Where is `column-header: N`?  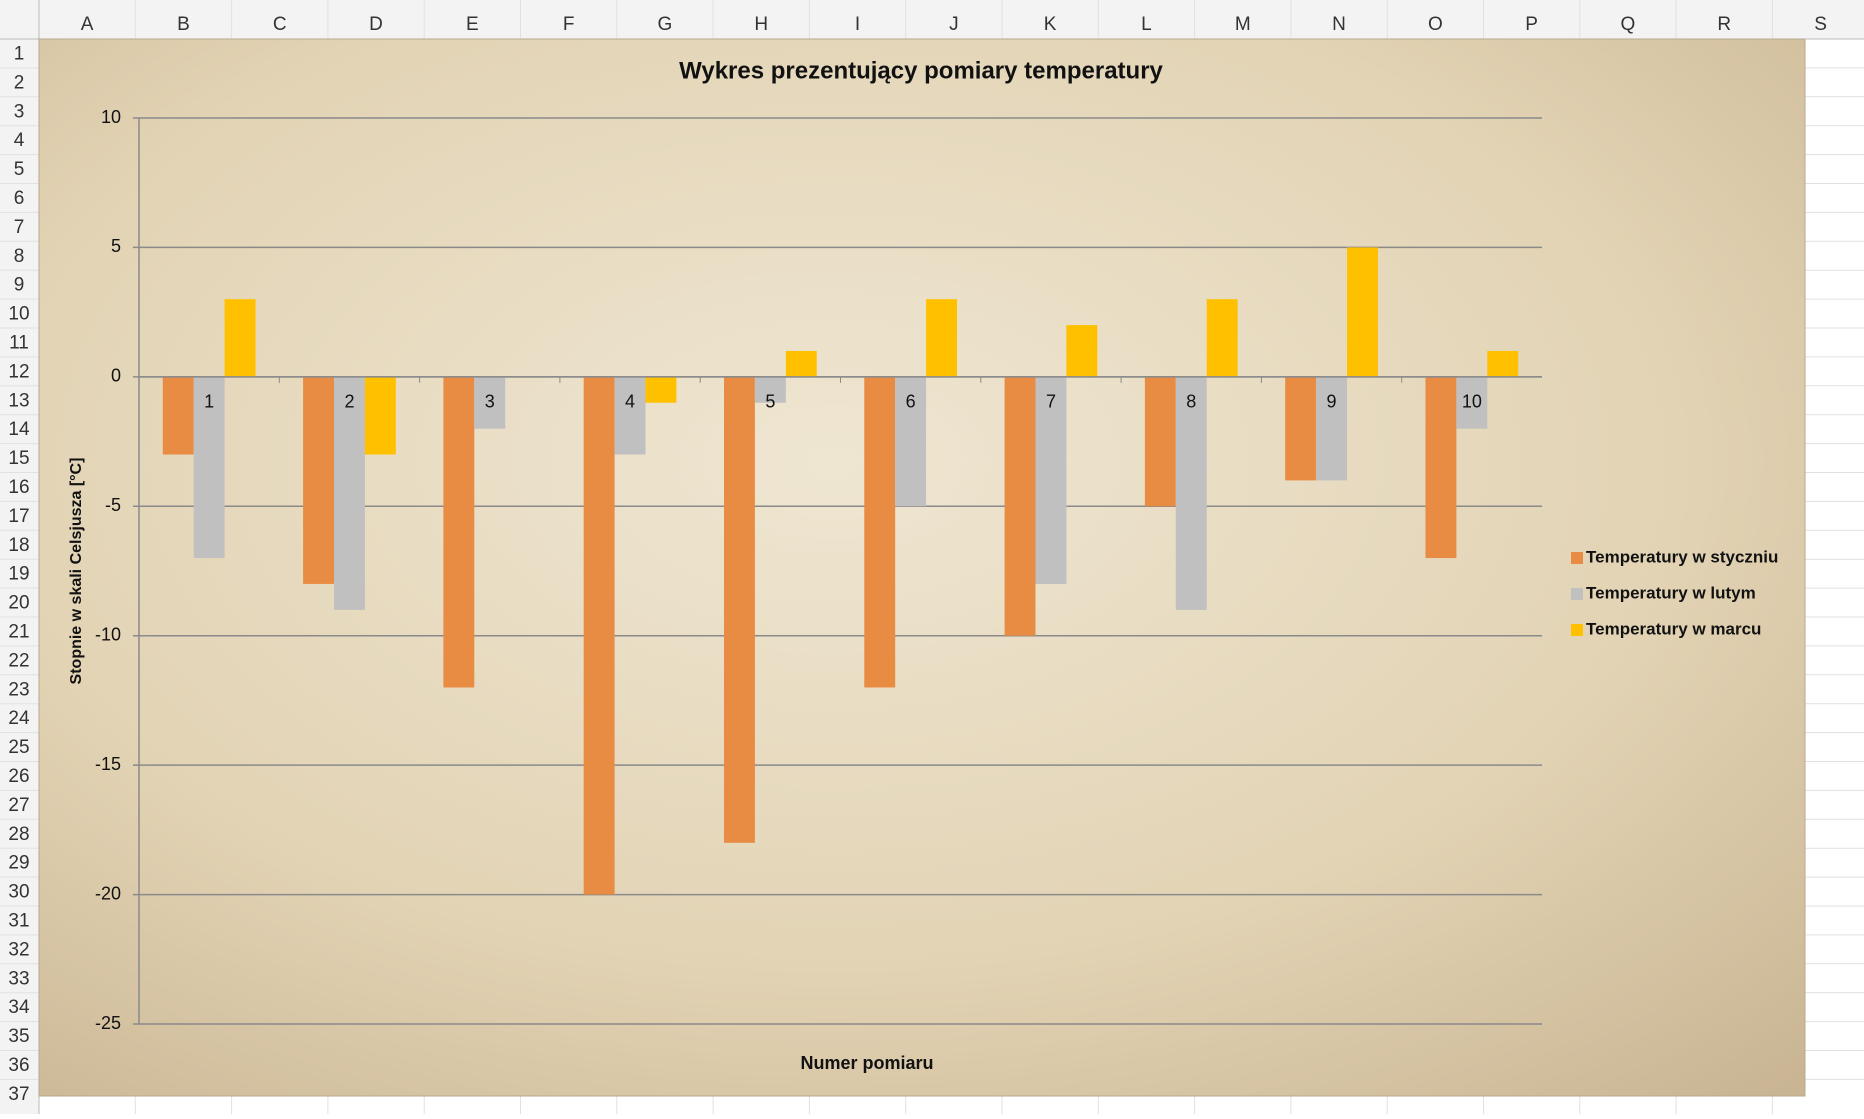 column-header: N is located at coordinates (1339, 24).